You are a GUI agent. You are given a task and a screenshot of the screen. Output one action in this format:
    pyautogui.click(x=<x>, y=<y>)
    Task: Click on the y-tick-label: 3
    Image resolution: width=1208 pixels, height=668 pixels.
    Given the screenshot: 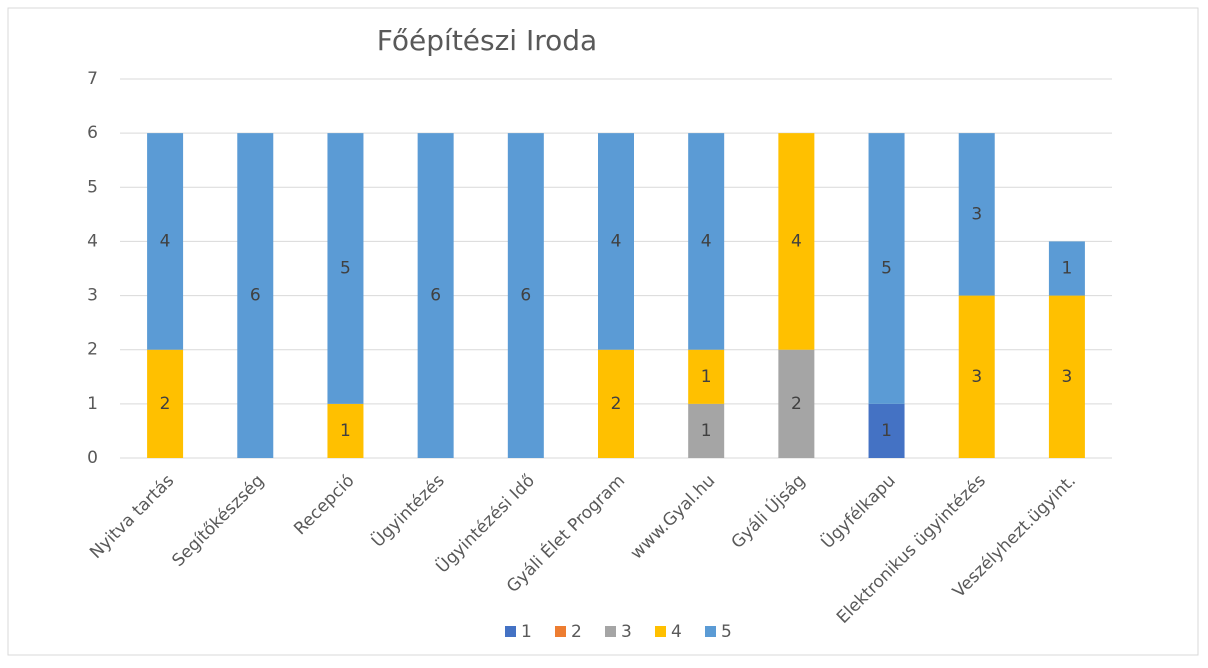 What is the action you would take?
    pyautogui.click(x=92, y=296)
    